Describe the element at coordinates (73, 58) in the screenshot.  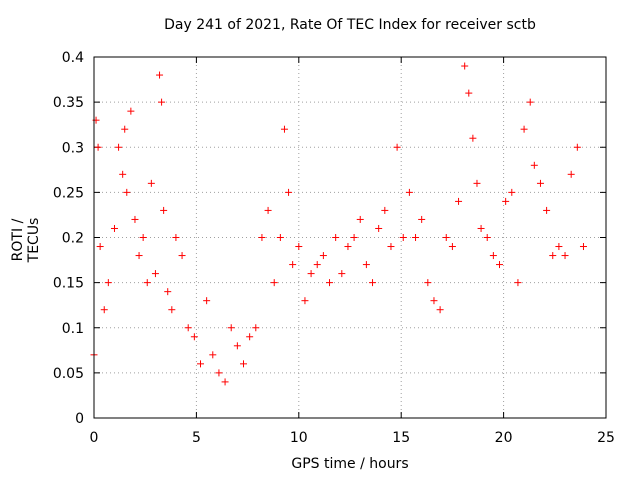
I see `y-tick-label: 0.4` at that location.